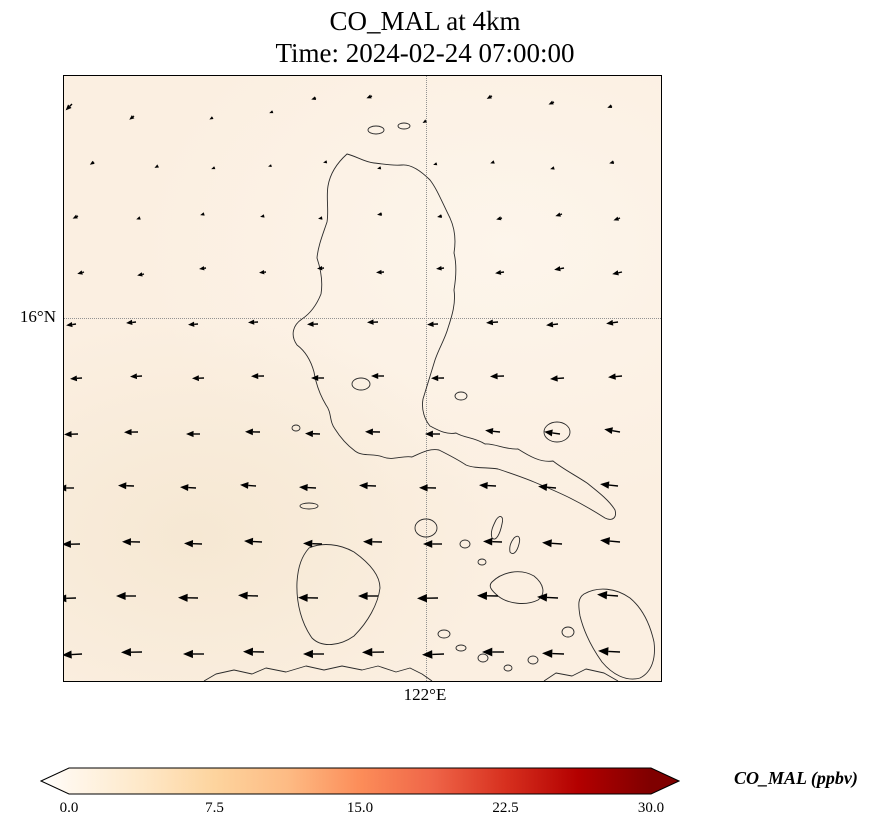 This screenshot has height=836, width=889. I want to click on samar-island, so click(616, 634).